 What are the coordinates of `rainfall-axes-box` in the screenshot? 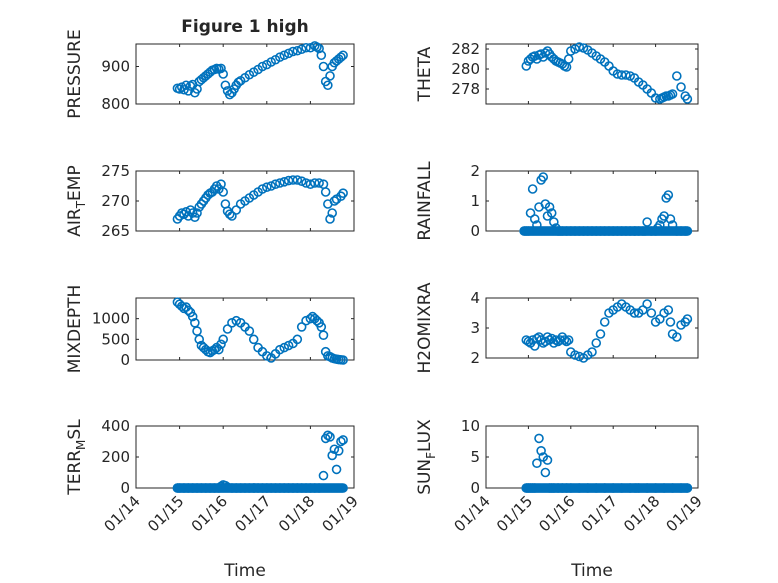 It's located at (592, 201).